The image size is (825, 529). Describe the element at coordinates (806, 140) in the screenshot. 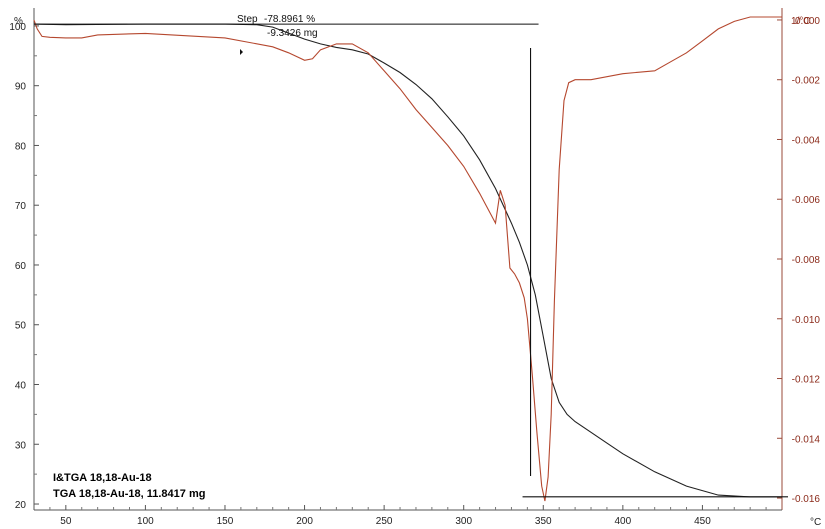

I see `right-tick-label: -0.004` at that location.